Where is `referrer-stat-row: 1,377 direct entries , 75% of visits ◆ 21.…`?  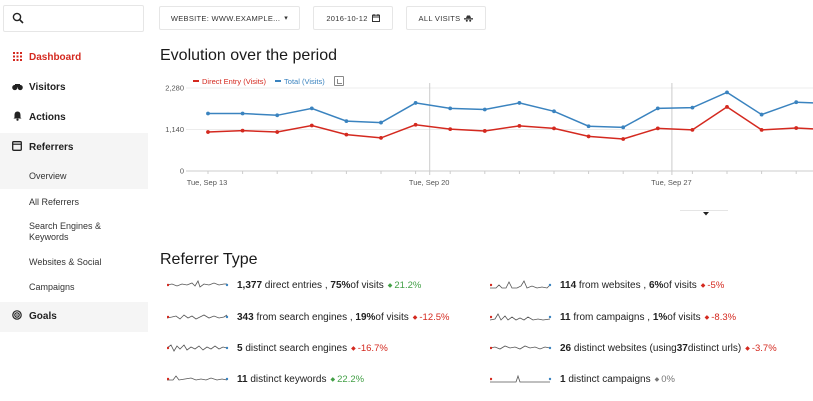 referrer-stat-row: 1,377 direct entries , 75% of visits ◆ 21.… is located at coordinates (294, 285).